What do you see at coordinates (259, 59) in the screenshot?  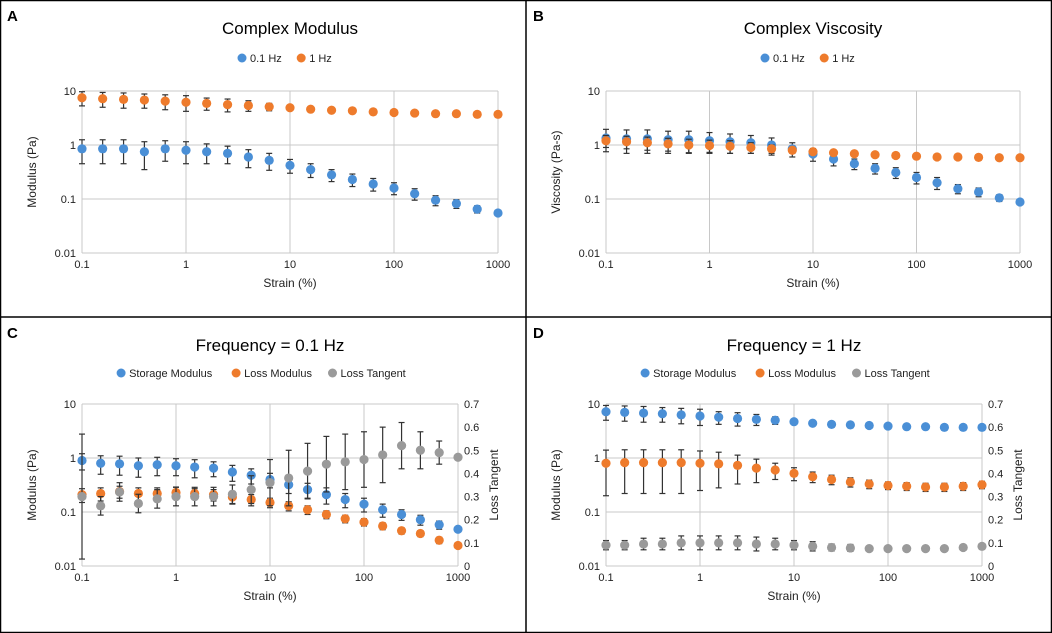 I see `legend-item: 0.1 Hz` at bounding box center [259, 59].